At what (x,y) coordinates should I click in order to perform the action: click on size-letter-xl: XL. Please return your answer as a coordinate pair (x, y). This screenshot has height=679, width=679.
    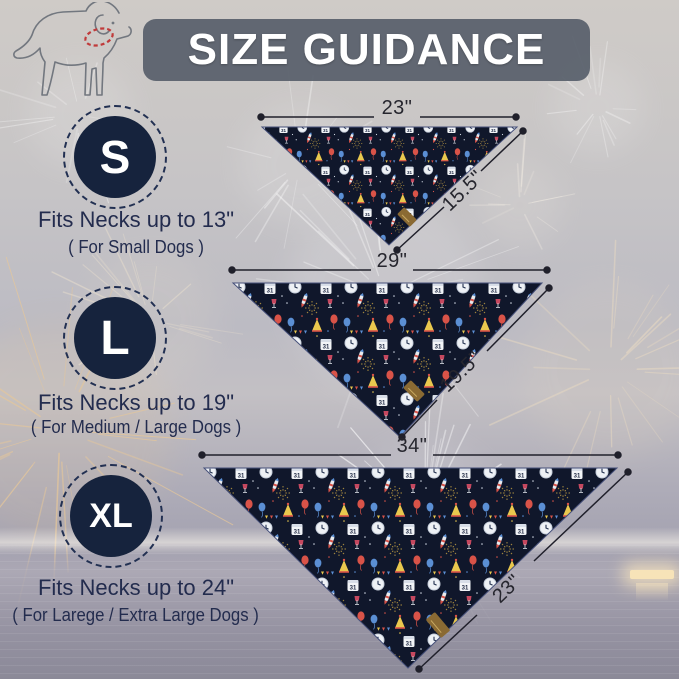
    Looking at the image, I should click on (111, 516).